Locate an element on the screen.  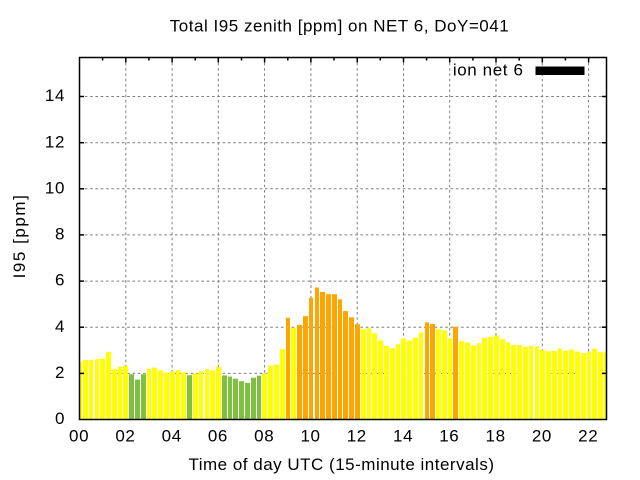
svg-text: I95 [ppm] is located at coordinates (19, 236).